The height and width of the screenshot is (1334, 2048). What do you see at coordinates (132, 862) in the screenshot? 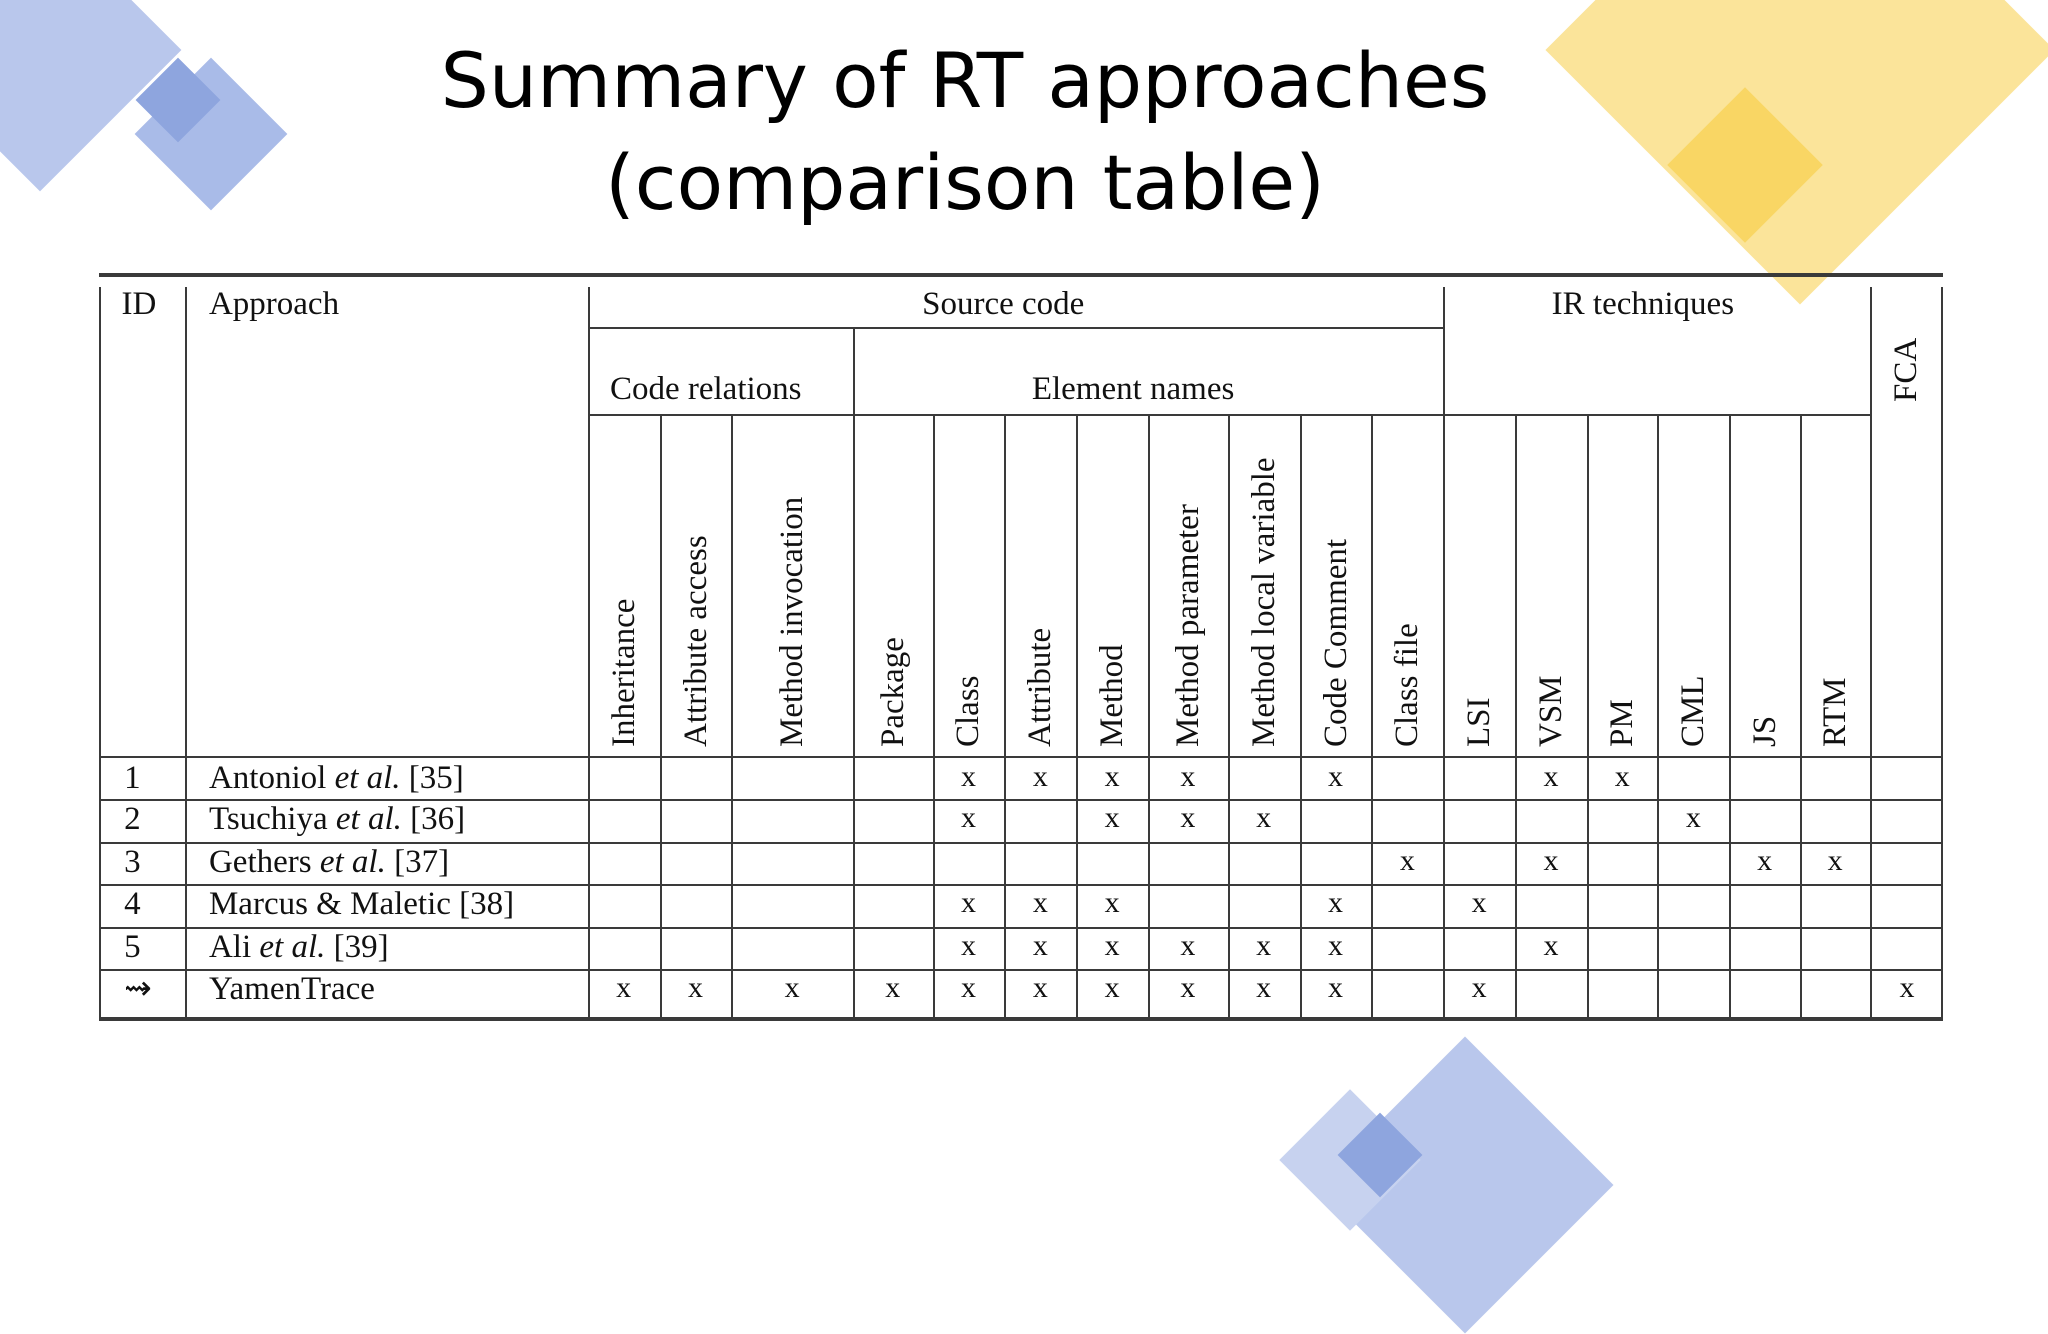
I see `row-id: 3` at bounding box center [132, 862].